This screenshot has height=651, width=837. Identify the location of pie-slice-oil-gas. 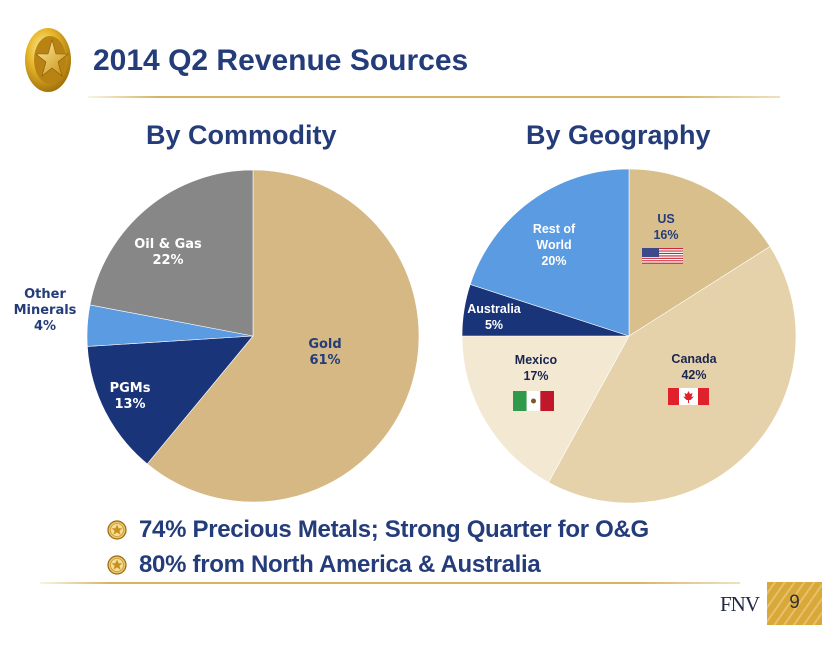
(171, 253).